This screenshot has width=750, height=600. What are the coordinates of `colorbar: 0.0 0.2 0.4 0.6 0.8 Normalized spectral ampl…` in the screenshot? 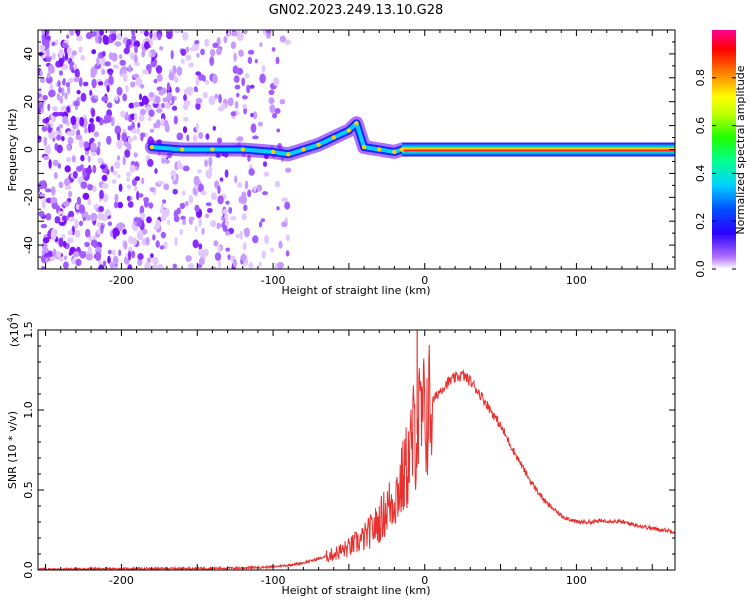 It's located at (720, 154).